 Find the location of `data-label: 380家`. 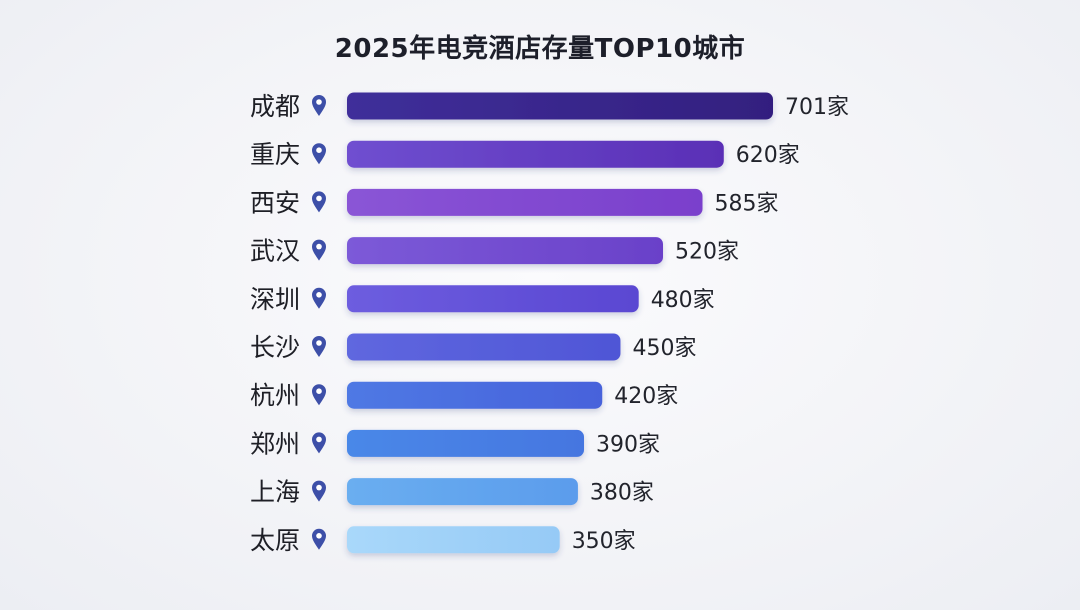

data-label: 380家 is located at coordinates (622, 493).